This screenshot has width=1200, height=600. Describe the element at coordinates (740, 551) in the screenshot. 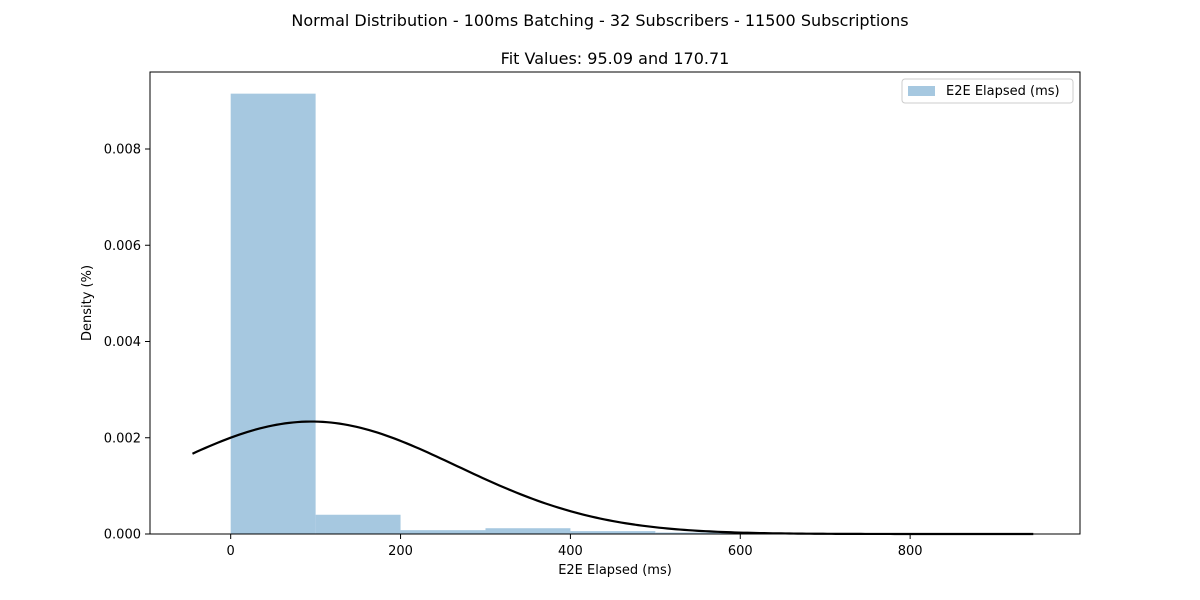

I see `x-tick-label-3: 600` at that location.